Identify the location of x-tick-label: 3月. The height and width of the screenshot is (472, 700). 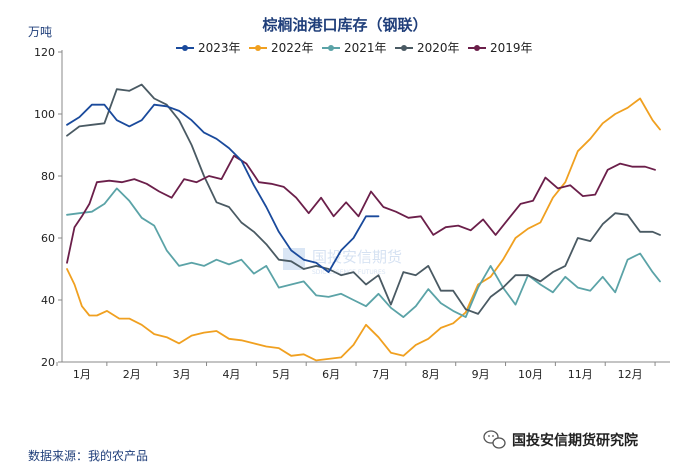
(182, 374).